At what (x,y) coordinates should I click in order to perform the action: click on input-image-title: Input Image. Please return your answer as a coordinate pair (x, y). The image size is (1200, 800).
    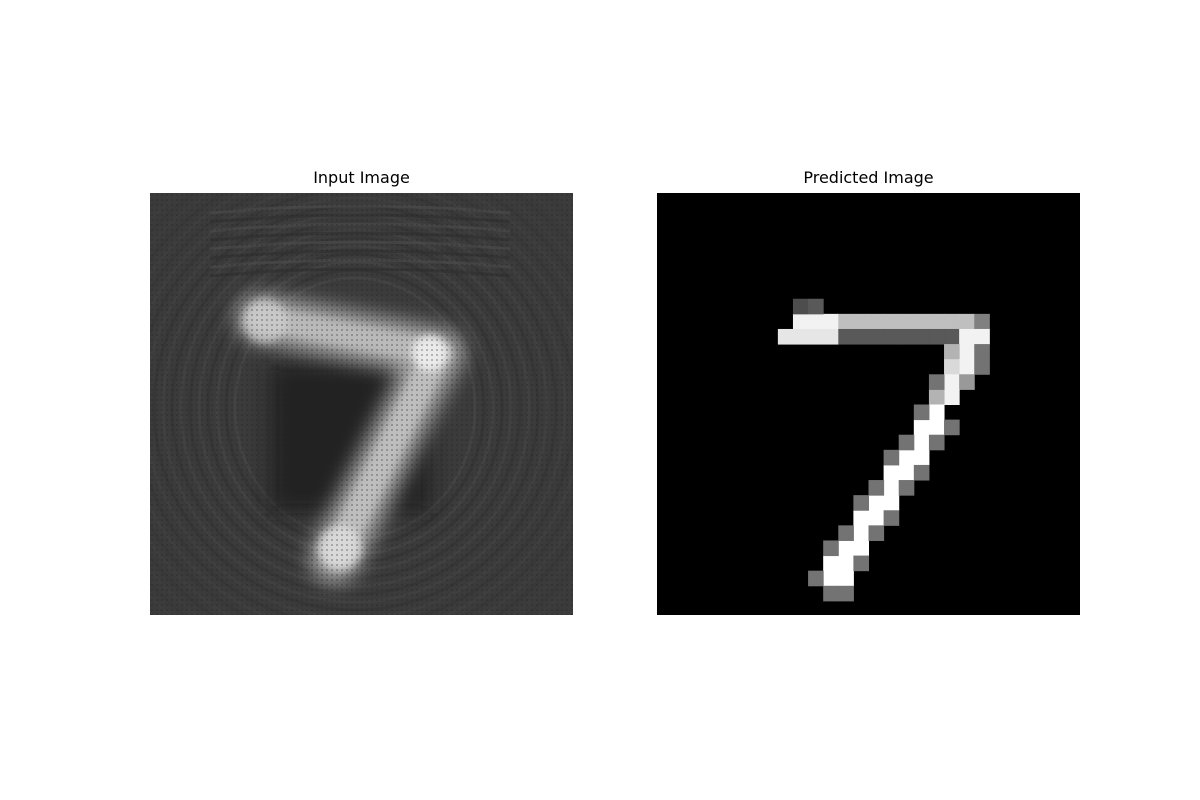
    Looking at the image, I should click on (361, 177).